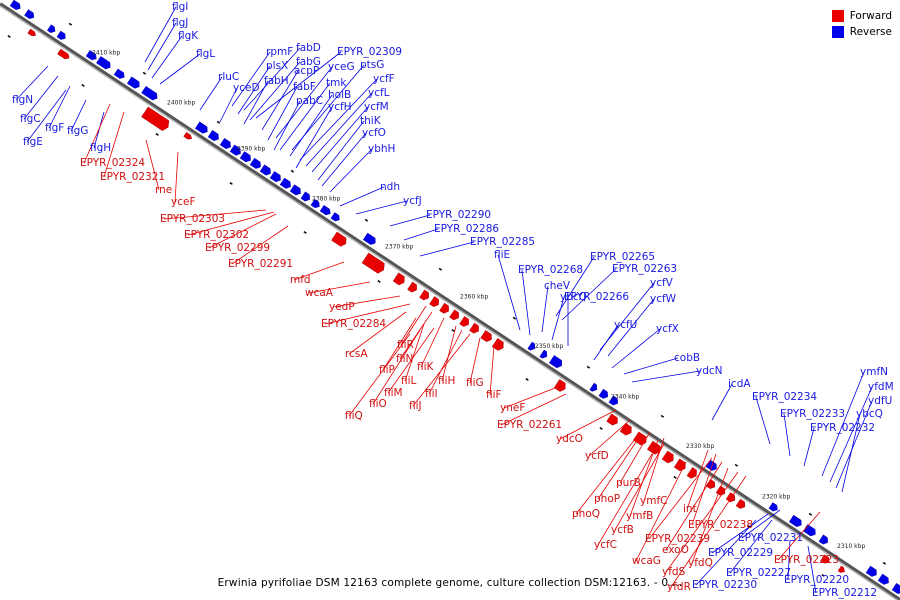  I want to click on reverse-gene-label: EPYR_02263, so click(644, 269).